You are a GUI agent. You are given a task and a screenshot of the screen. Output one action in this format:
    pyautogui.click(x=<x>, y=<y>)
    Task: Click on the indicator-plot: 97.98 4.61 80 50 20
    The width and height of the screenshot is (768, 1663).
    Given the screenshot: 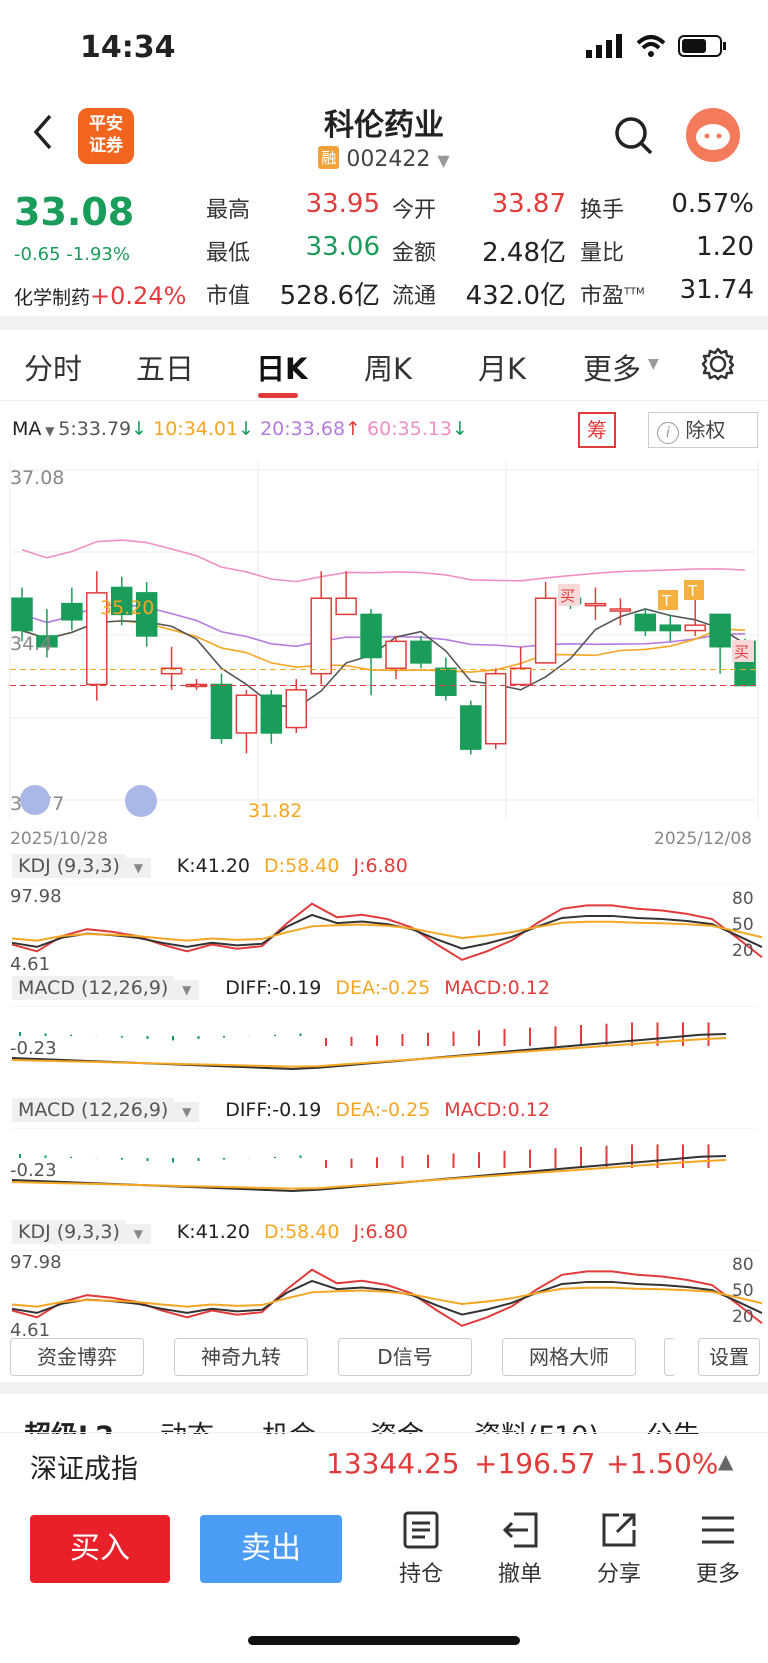 What is the action you would take?
    pyautogui.click(x=386, y=929)
    